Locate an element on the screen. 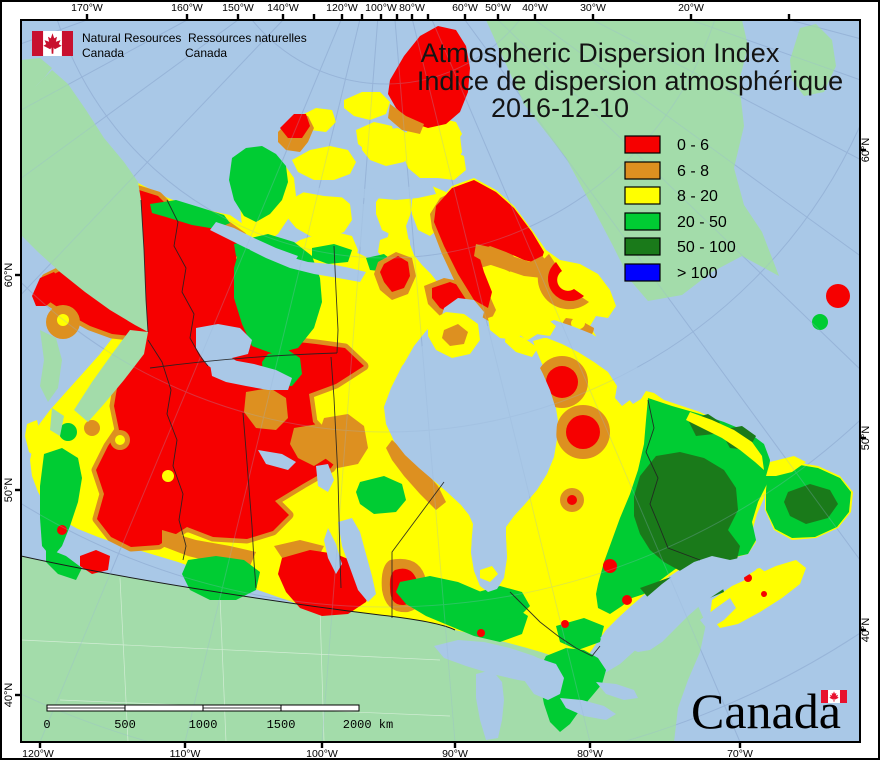  svg-text: 70°W is located at coordinates (740, 754).